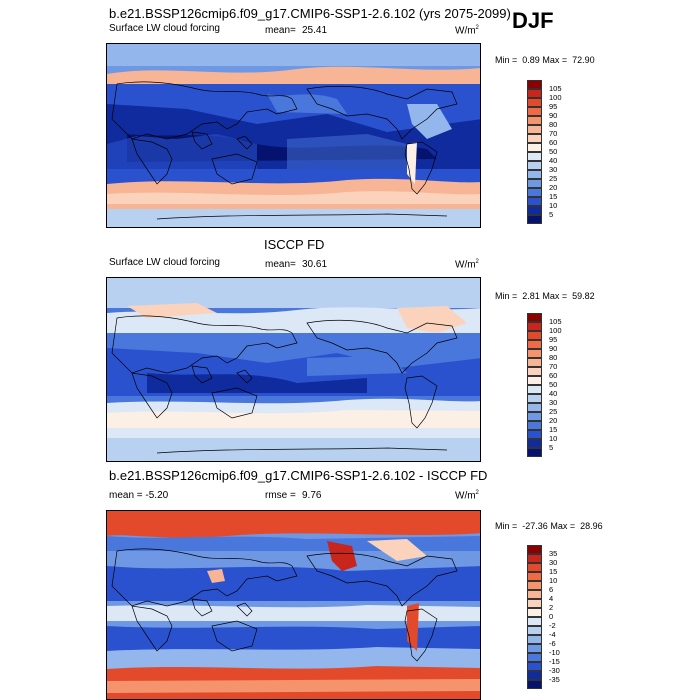 Image resolution: width=700 pixels, height=700 pixels. I want to click on panel1-variable-label: Surface LW cloud forcing, so click(164, 28).